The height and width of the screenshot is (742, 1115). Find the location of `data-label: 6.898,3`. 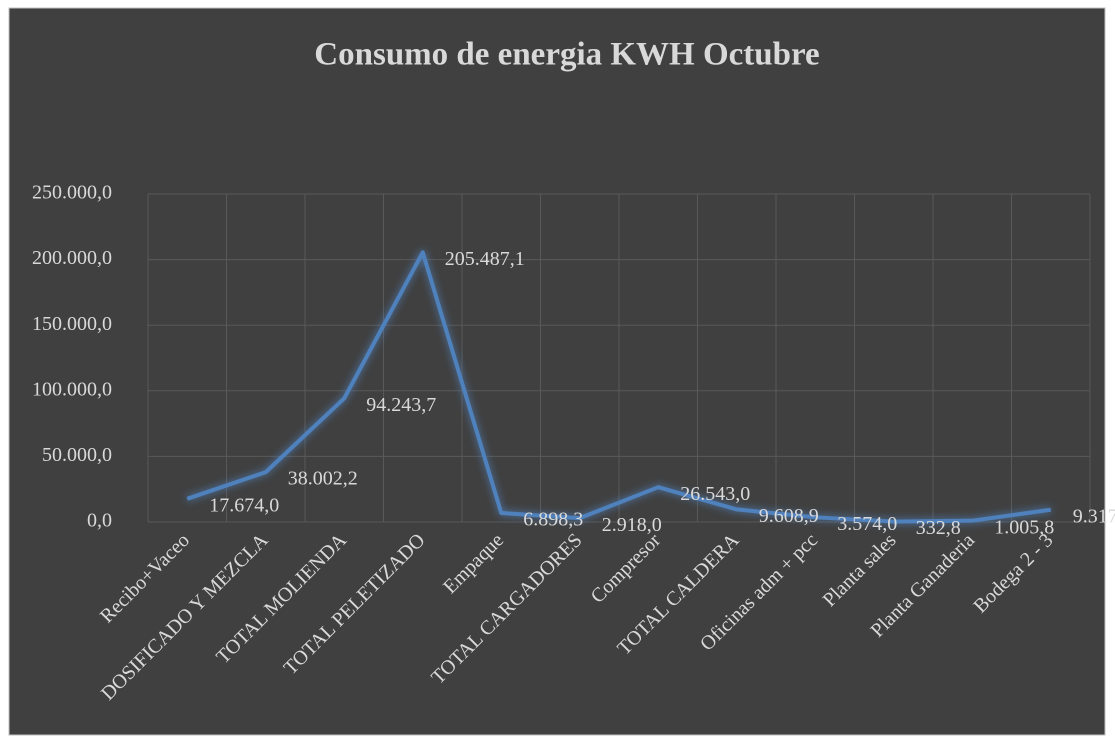

data-label: 6.898,3 is located at coordinates (553, 520).